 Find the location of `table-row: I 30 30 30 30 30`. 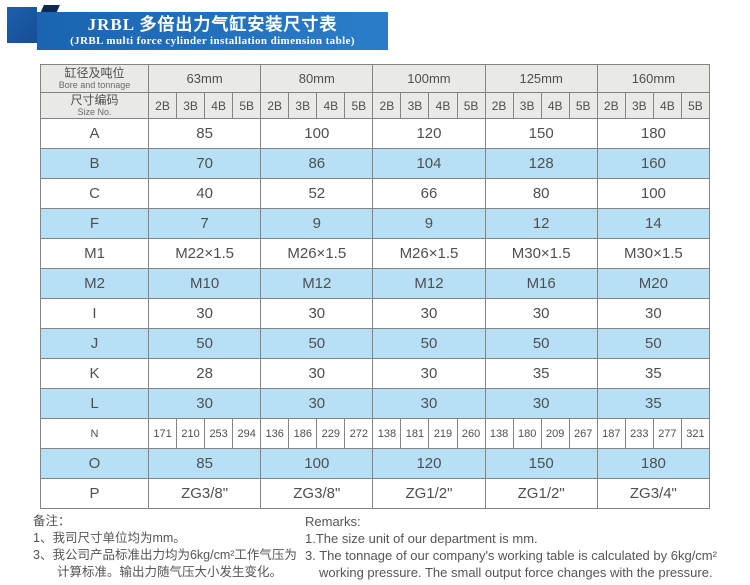

table-row: I 30 30 30 30 30 is located at coordinates (375, 313).